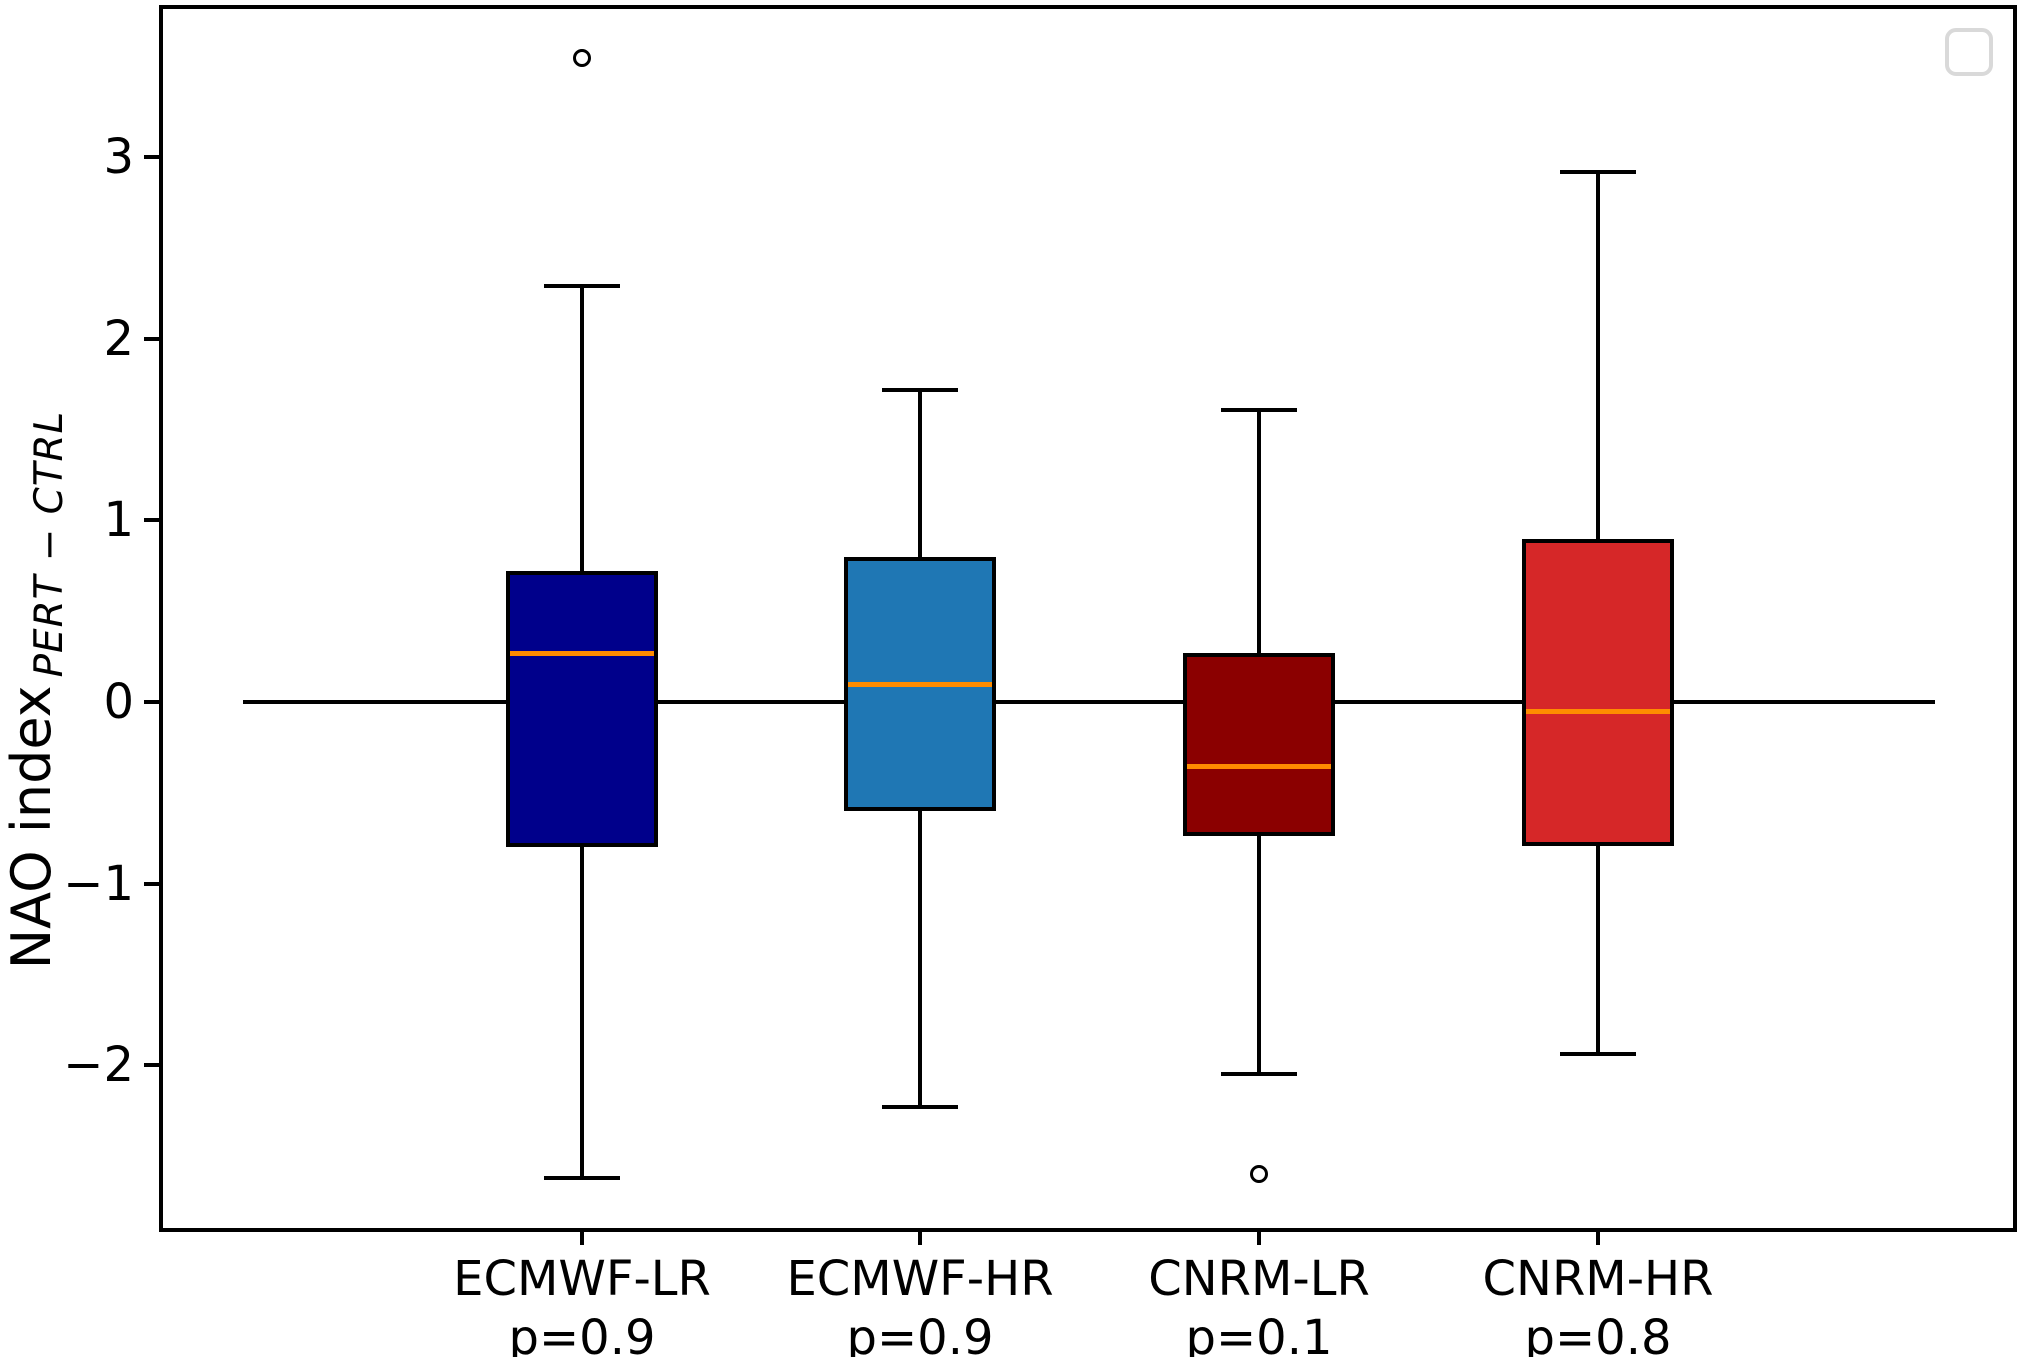  I want to click on box-ECMWF-LR, so click(582, 709).